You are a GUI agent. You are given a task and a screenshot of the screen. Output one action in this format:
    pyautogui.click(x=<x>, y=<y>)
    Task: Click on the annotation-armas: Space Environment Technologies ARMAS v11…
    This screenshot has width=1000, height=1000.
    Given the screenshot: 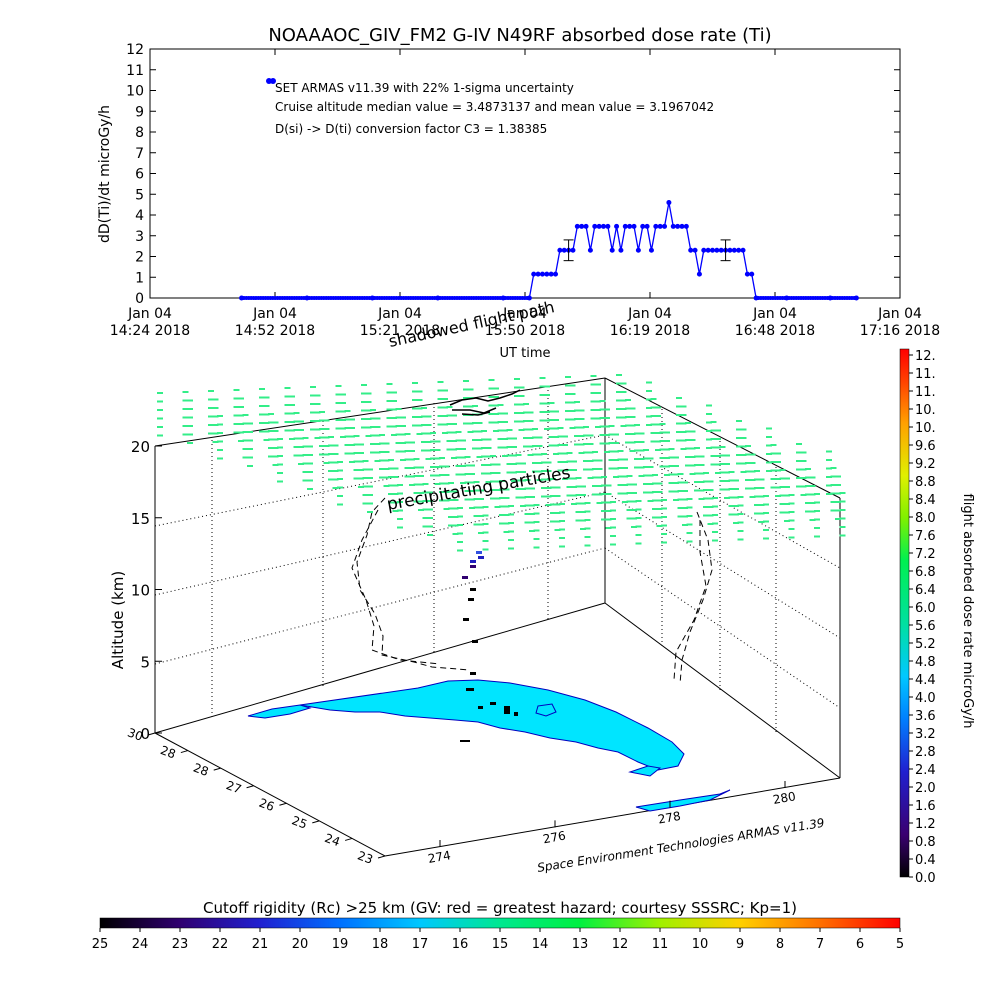 What is the action you would take?
    pyautogui.click(x=680, y=845)
    